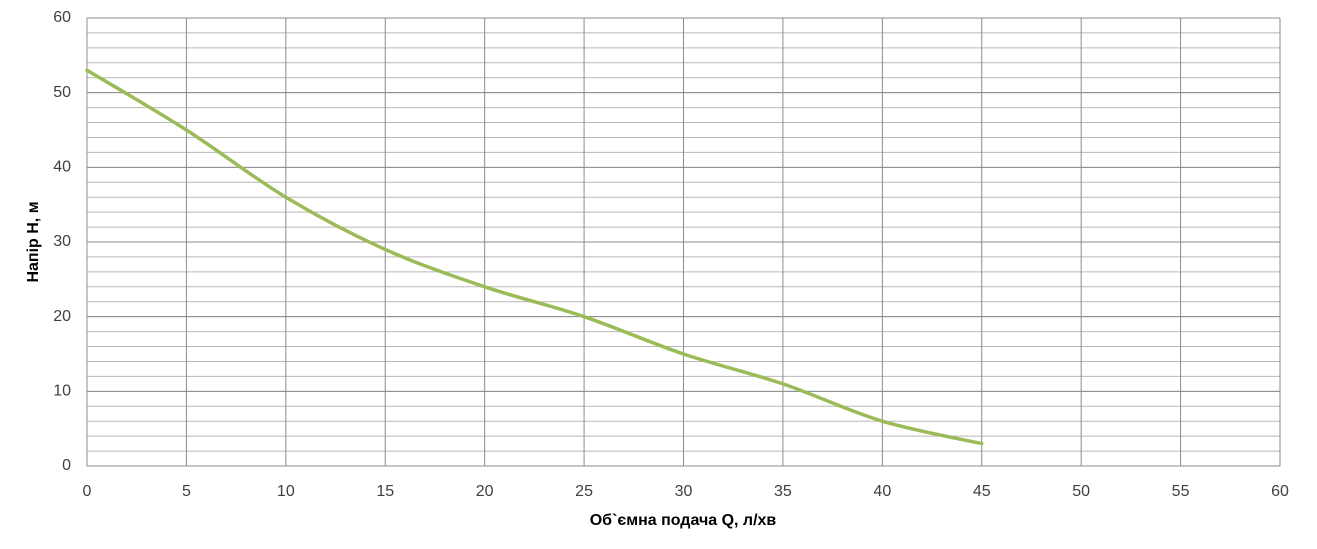  What do you see at coordinates (385, 491) in the screenshot?
I see `x-tick-label: 15` at bounding box center [385, 491].